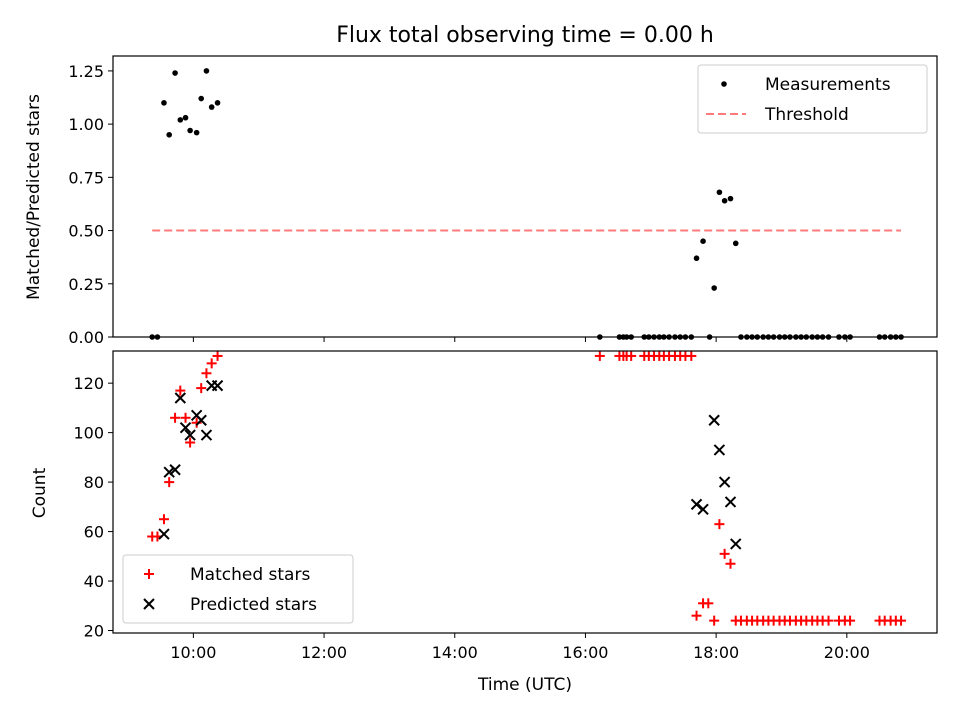  Describe the element at coordinates (525, 35) in the screenshot. I see `chart-title: Flux total observing time = 0.00 h` at that location.